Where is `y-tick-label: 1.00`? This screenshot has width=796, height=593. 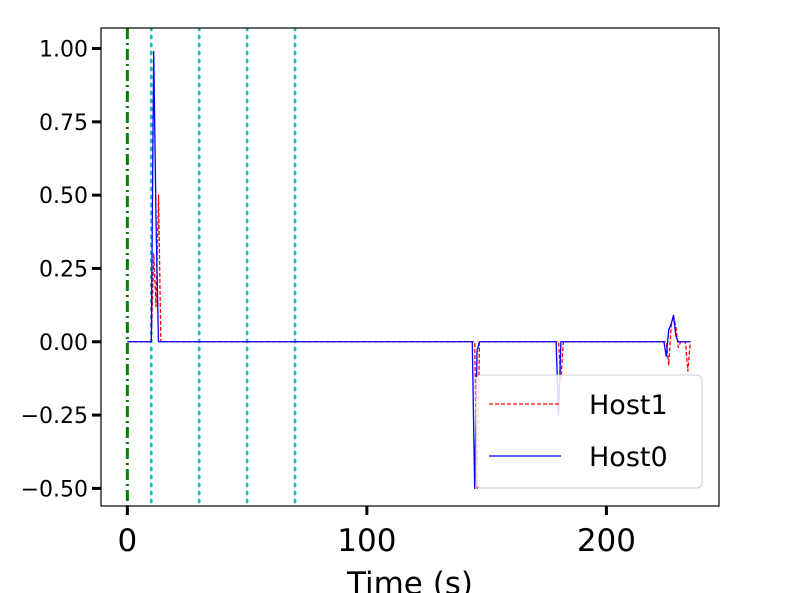 y-tick-label: 1.00 is located at coordinates (63, 50).